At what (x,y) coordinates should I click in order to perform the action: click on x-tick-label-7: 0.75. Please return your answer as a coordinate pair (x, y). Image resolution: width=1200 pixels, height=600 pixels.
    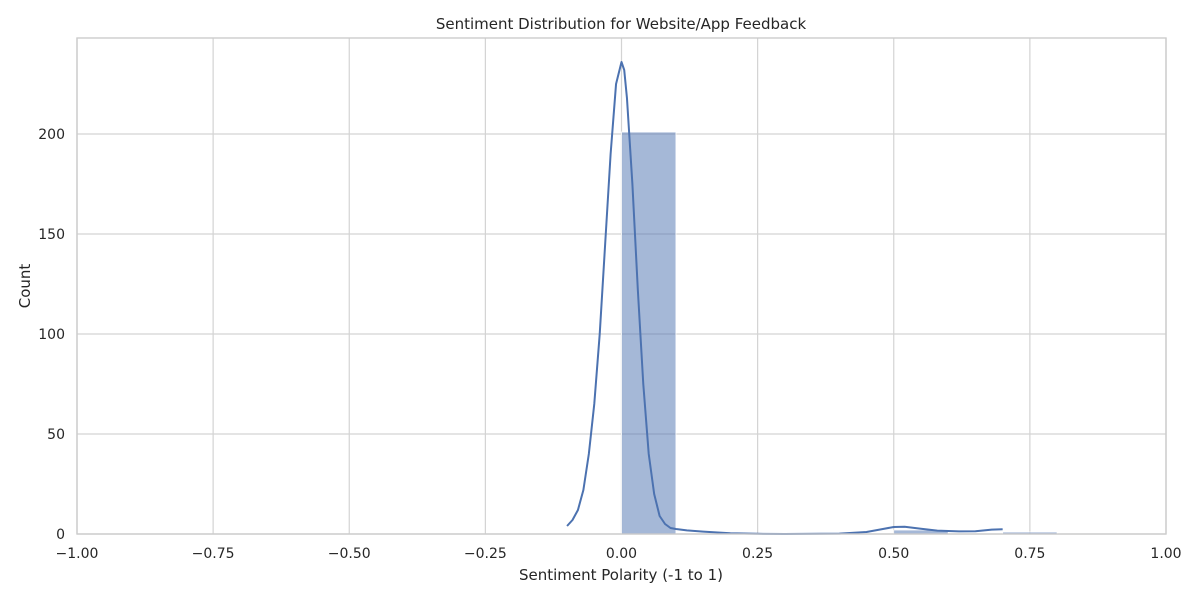
    Looking at the image, I should click on (1029, 554).